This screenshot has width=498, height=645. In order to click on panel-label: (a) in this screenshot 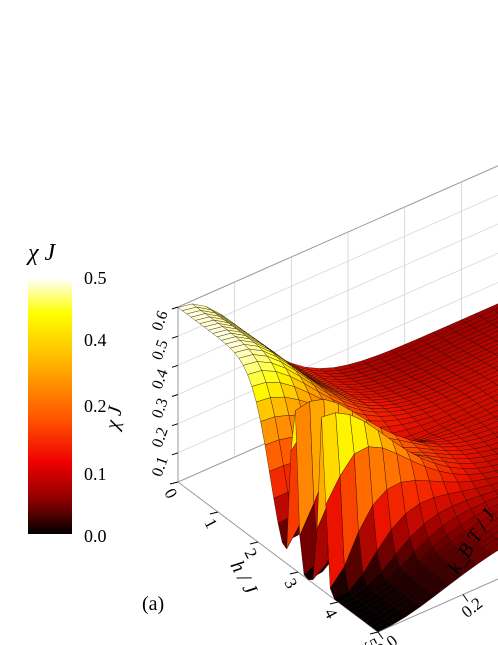, I will do `click(153, 604)`.